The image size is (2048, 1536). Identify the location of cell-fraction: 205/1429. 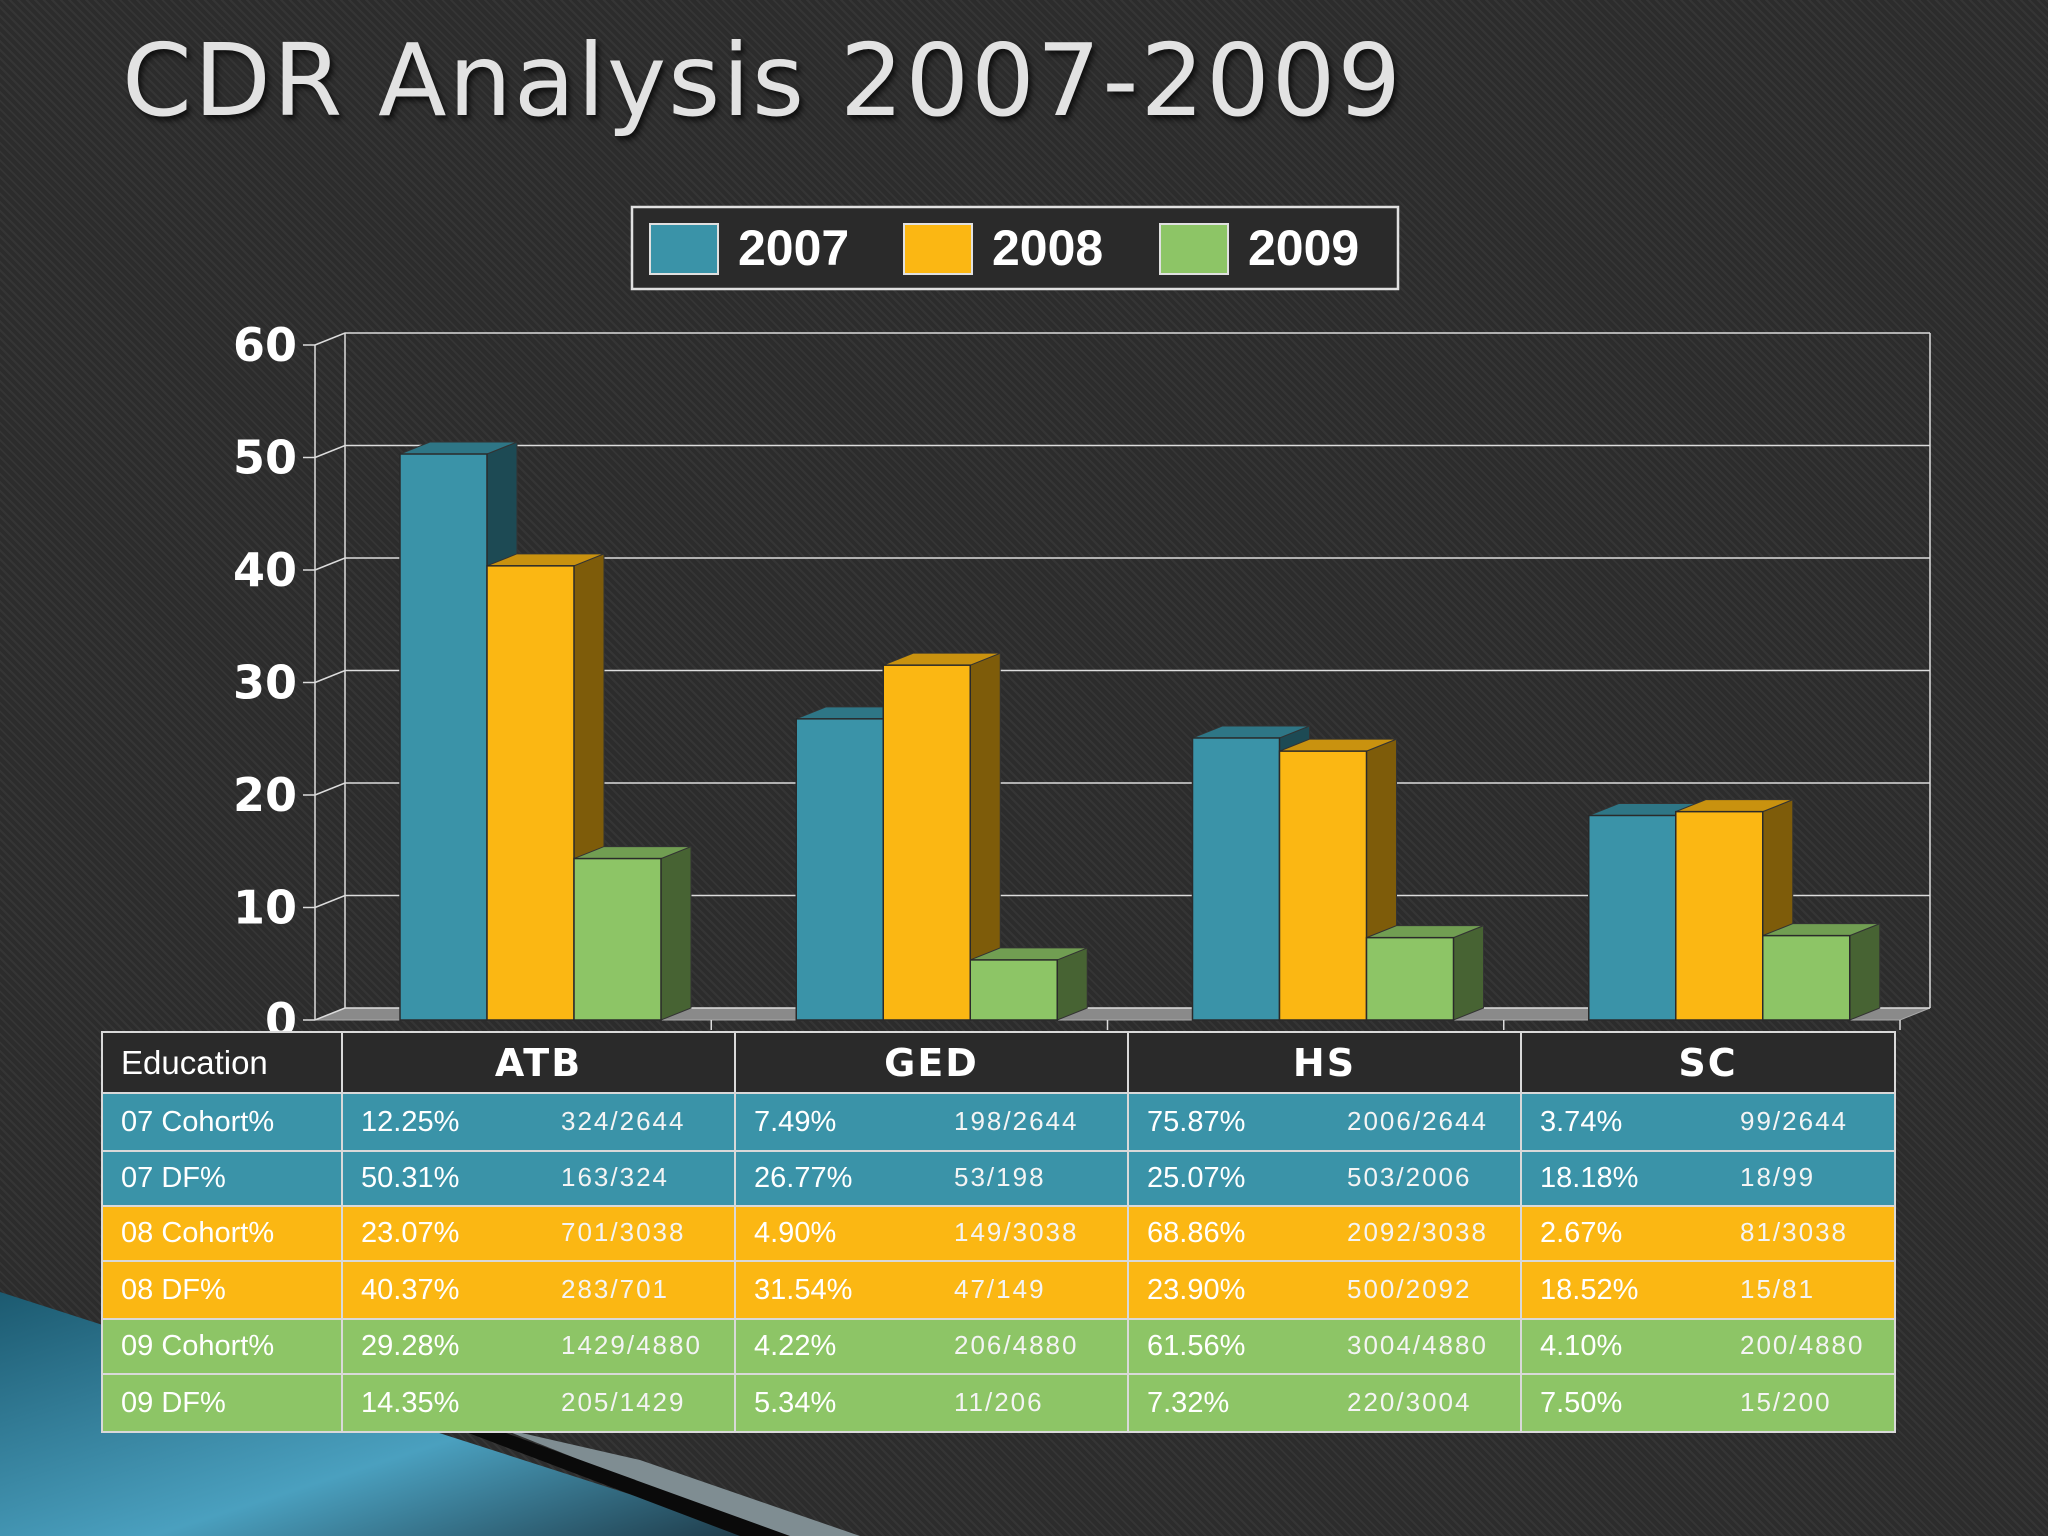
(623, 1401).